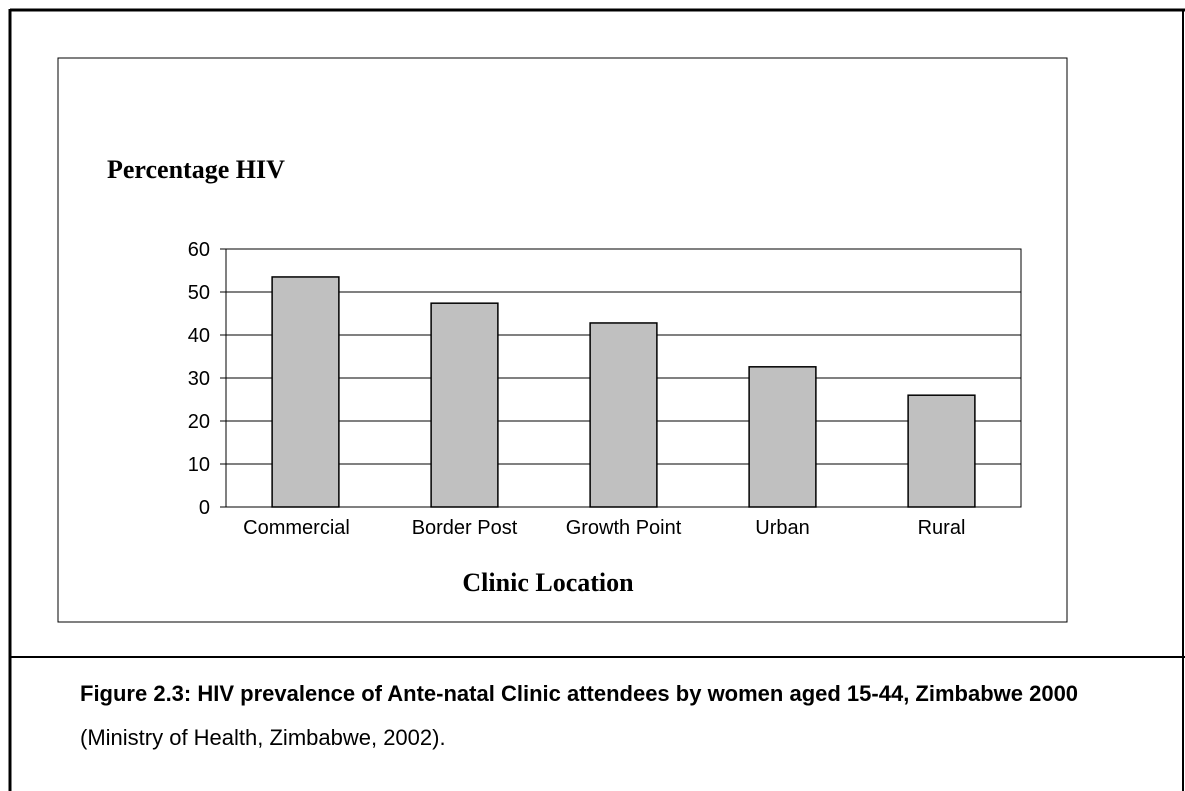 Image resolution: width=1185 pixels, height=791 pixels. What do you see at coordinates (196, 169) in the screenshot?
I see `y-axis-title: Percentage HIV` at bounding box center [196, 169].